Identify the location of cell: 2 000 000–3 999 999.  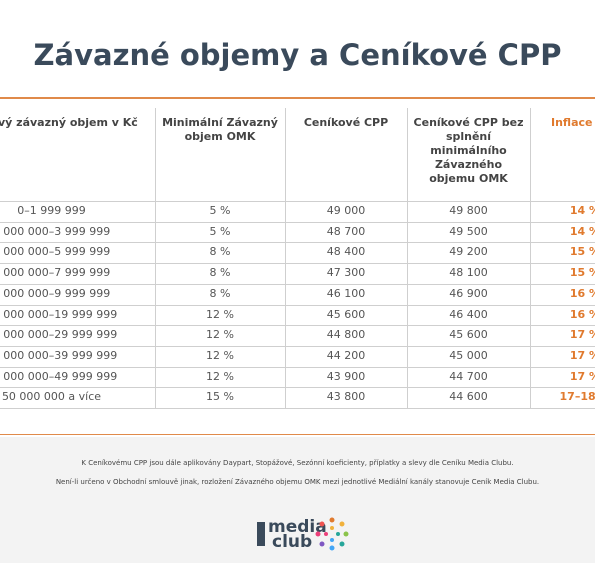
(55, 231).